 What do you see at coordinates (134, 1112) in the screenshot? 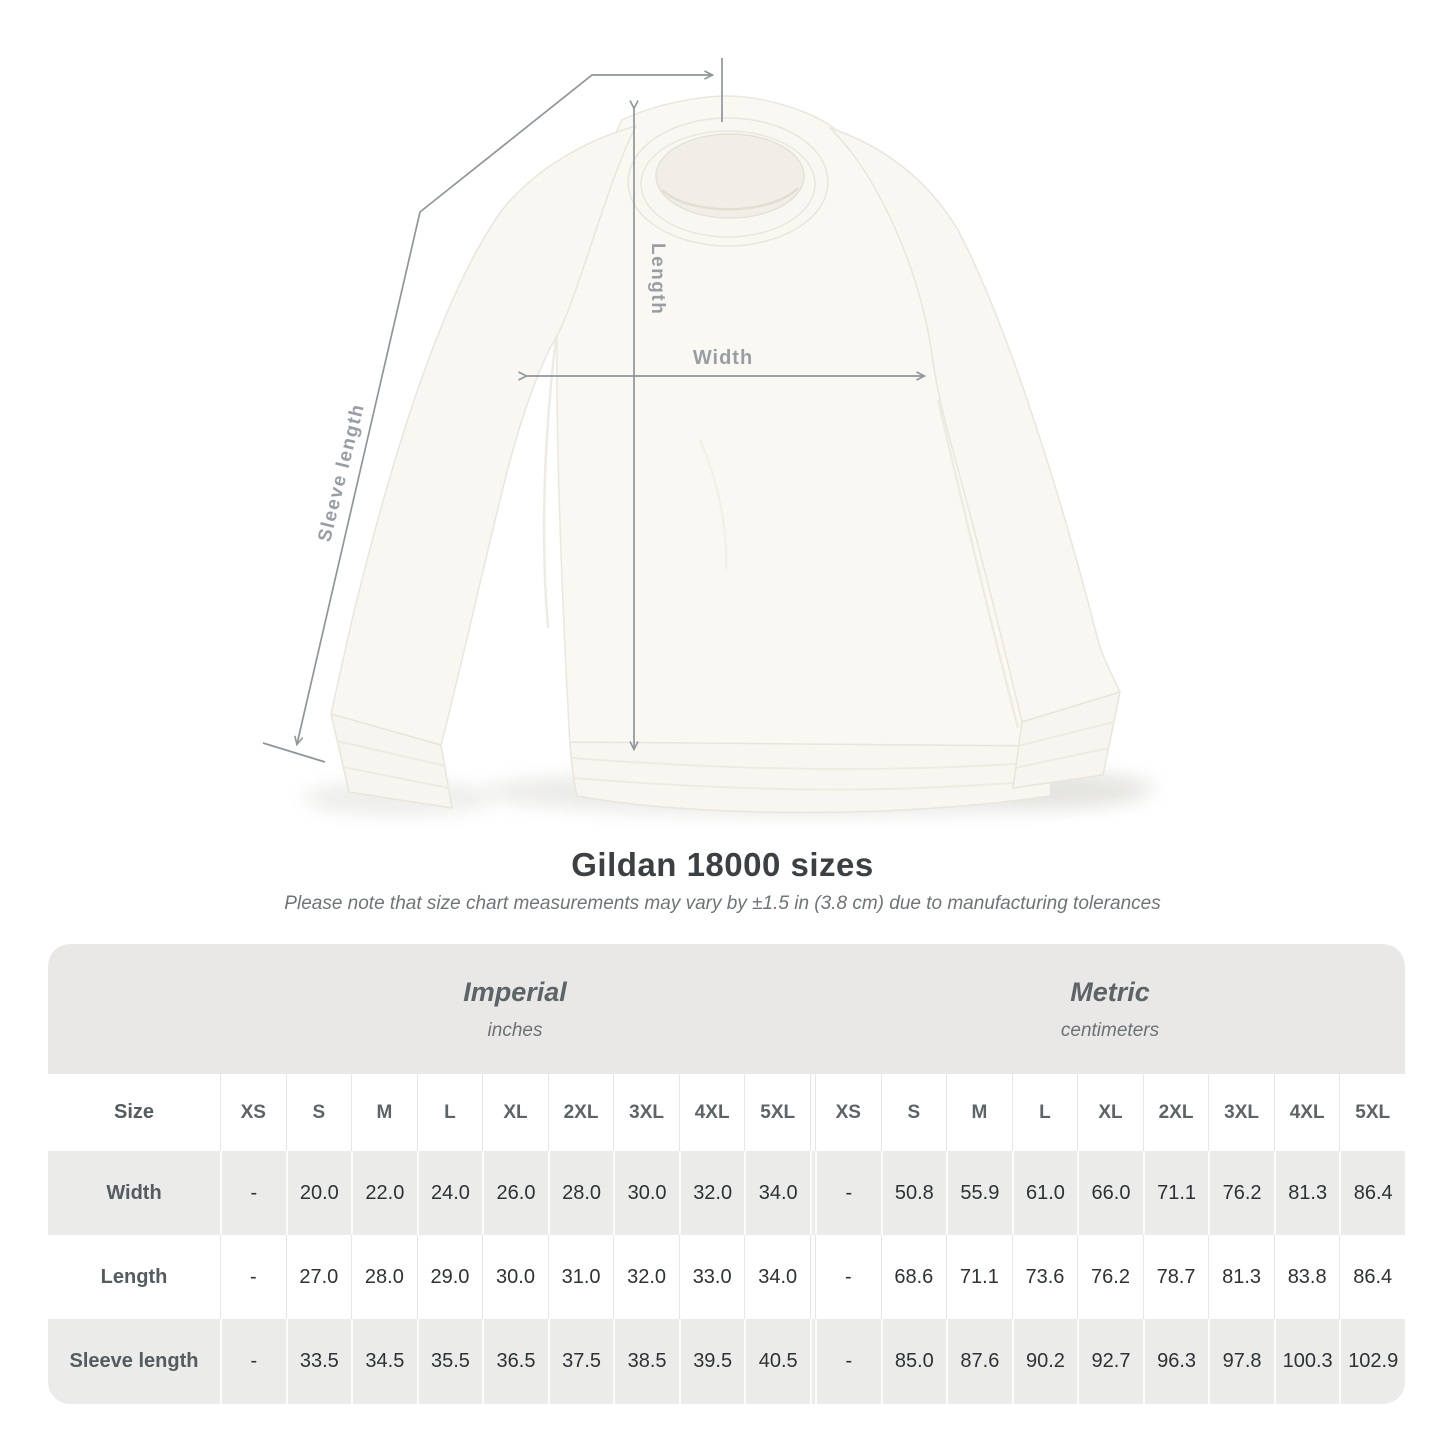
I see `size-col-header: Size` at bounding box center [134, 1112].